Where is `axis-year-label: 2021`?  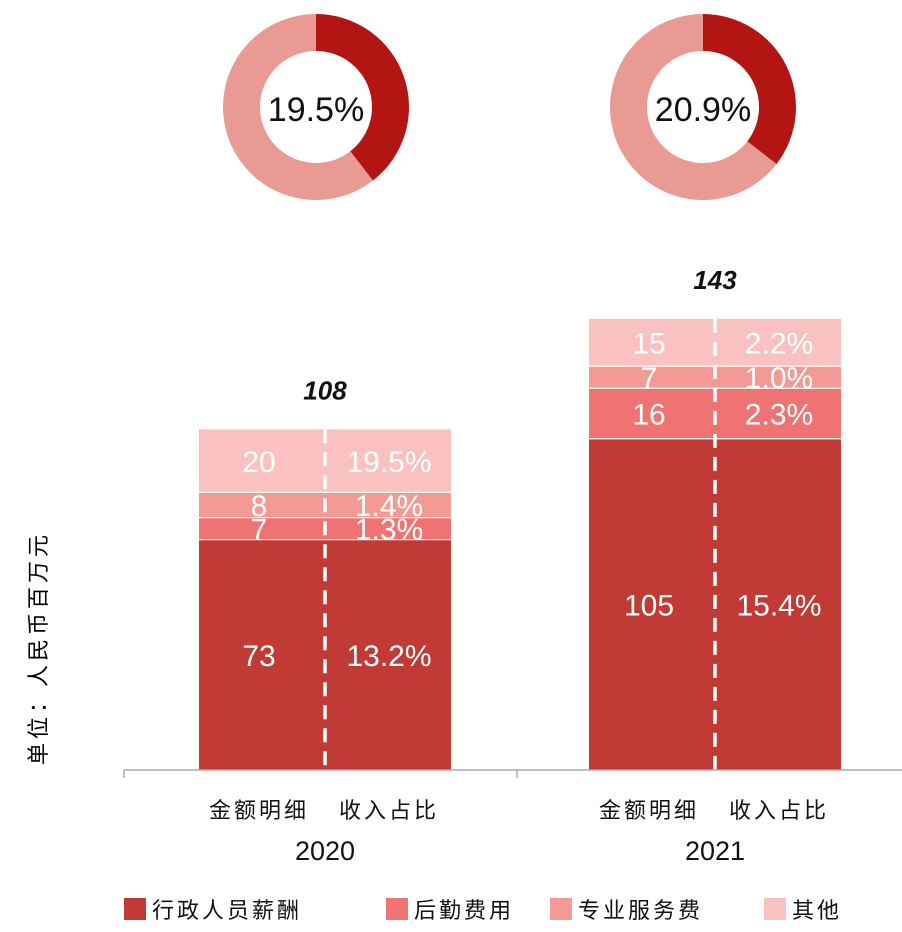
axis-year-label: 2021 is located at coordinates (715, 851).